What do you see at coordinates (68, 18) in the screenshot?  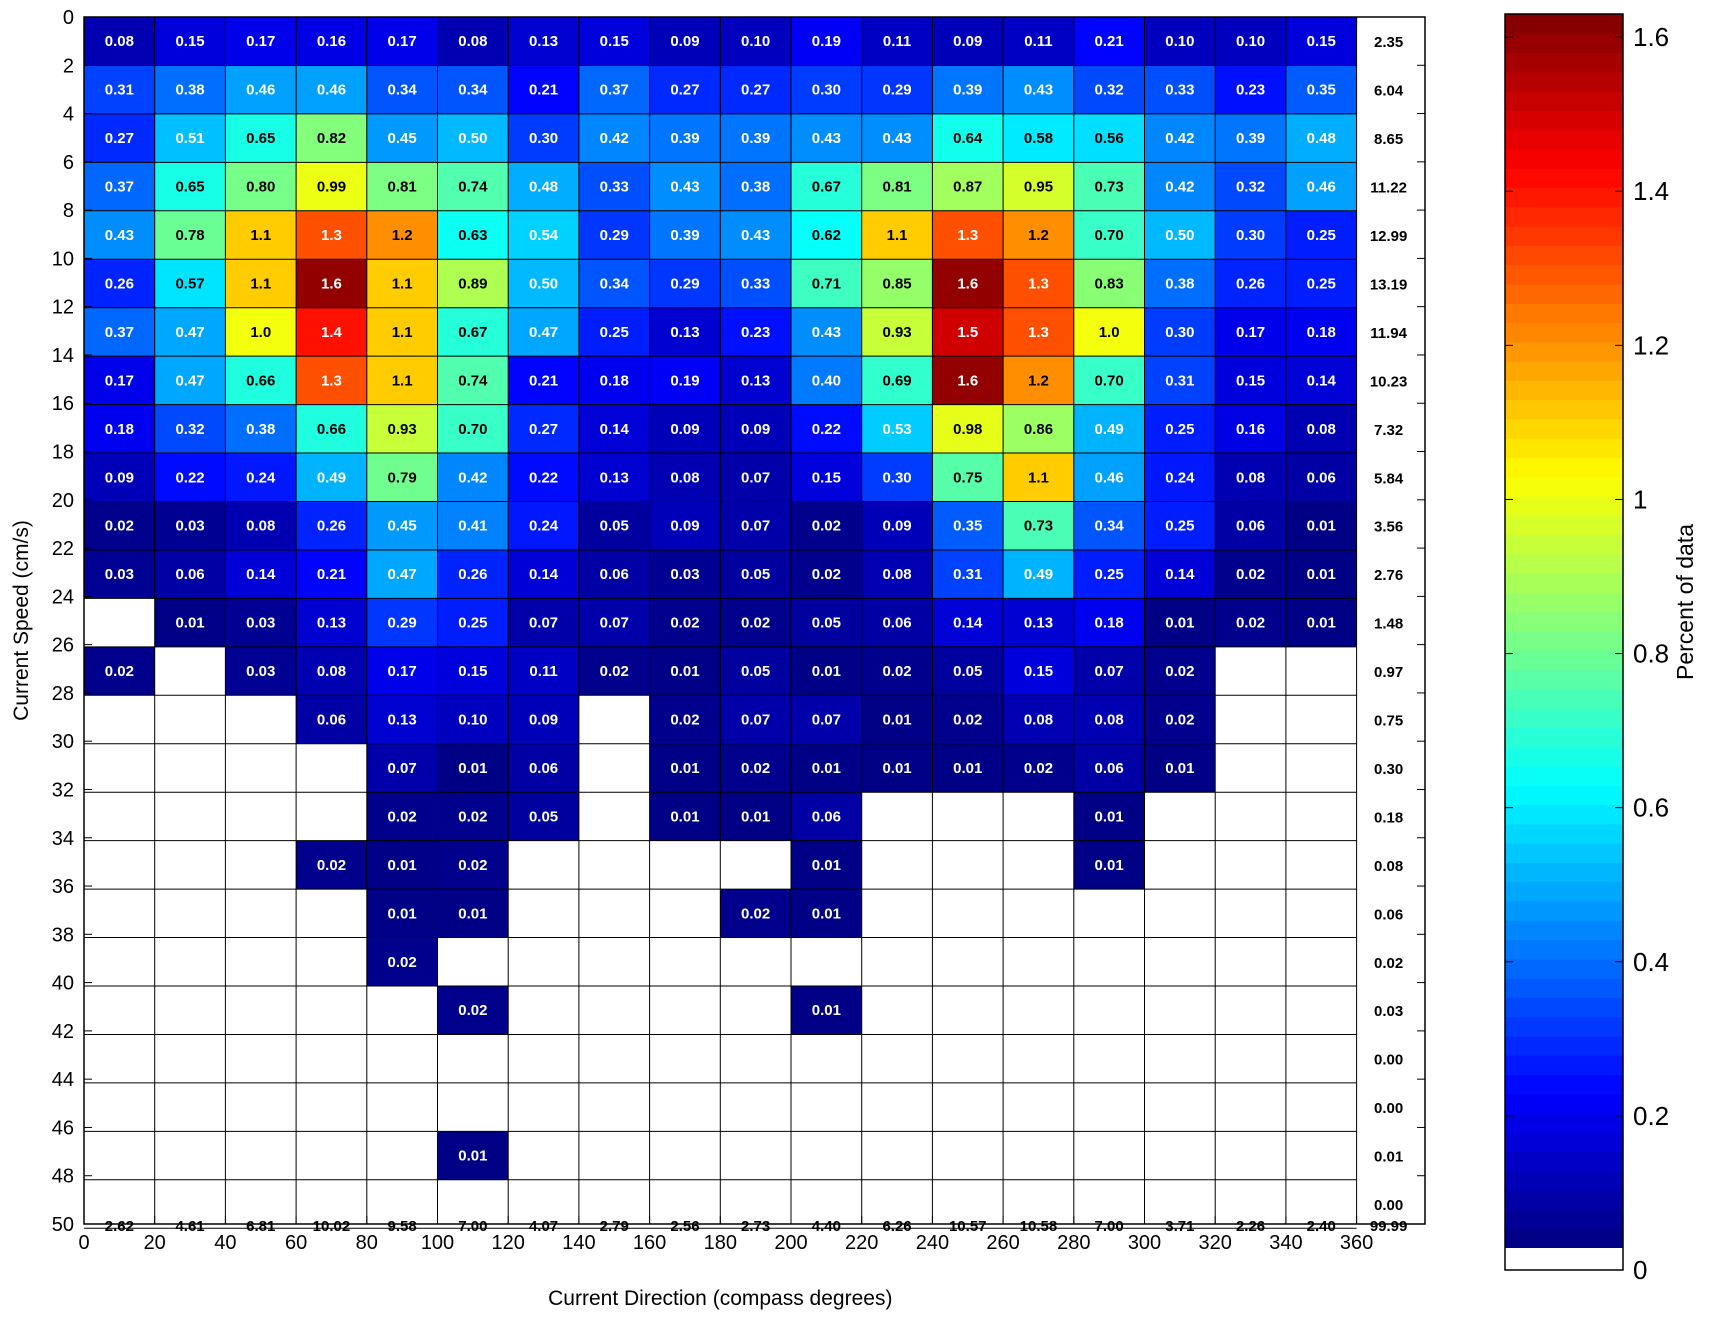 I see `y-tick-label: 0` at bounding box center [68, 18].